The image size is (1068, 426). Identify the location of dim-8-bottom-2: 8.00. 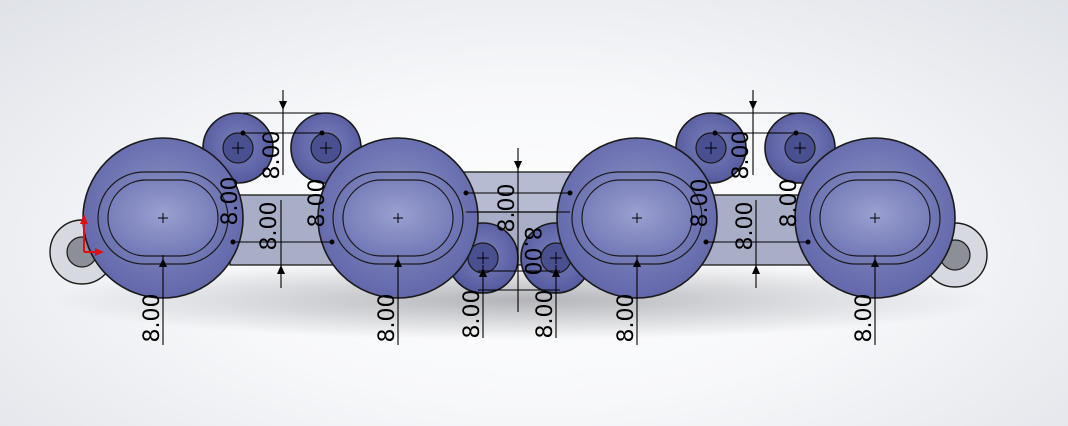
(387, 318).